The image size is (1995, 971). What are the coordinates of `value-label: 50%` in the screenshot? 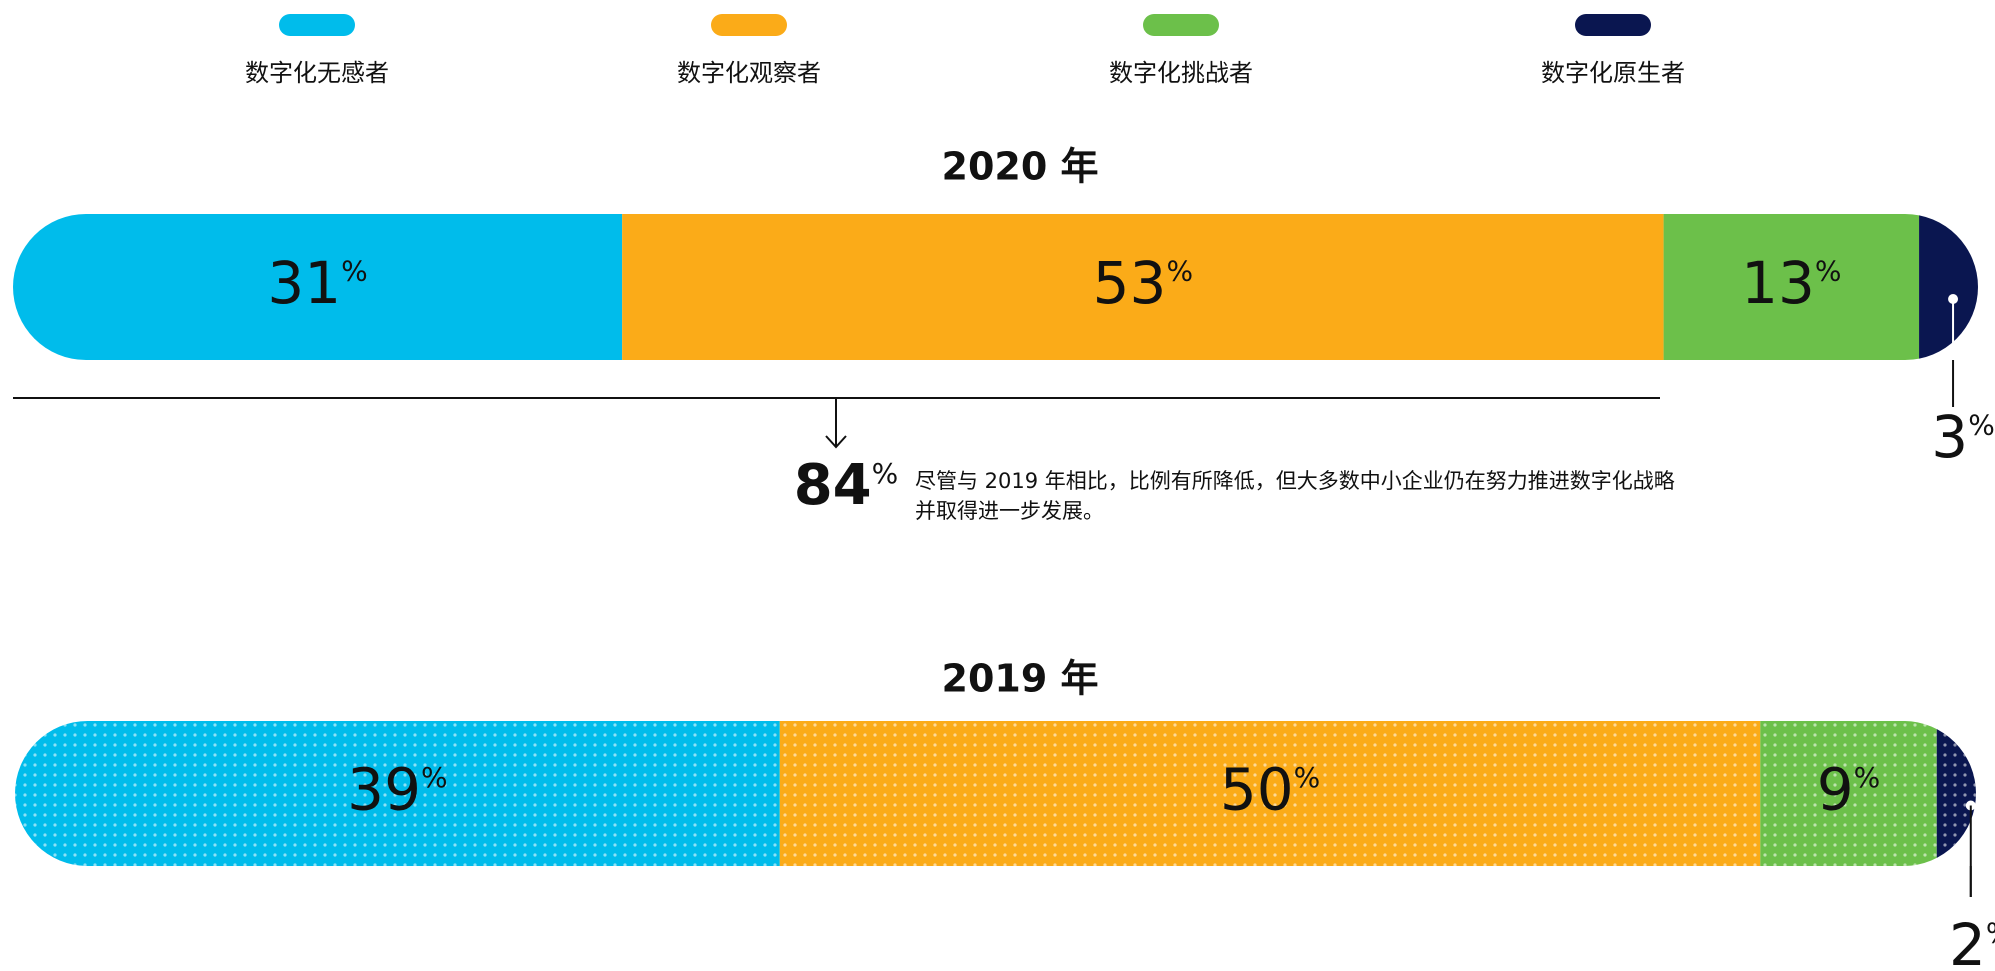 It's located at (1270, 790).